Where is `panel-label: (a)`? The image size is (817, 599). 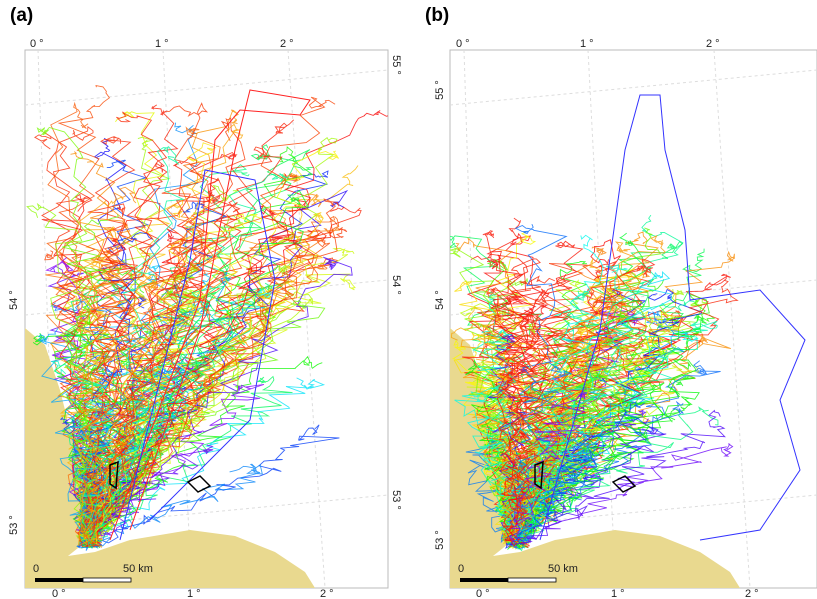
panel-label: (a) is located at coordinates (21, 15).